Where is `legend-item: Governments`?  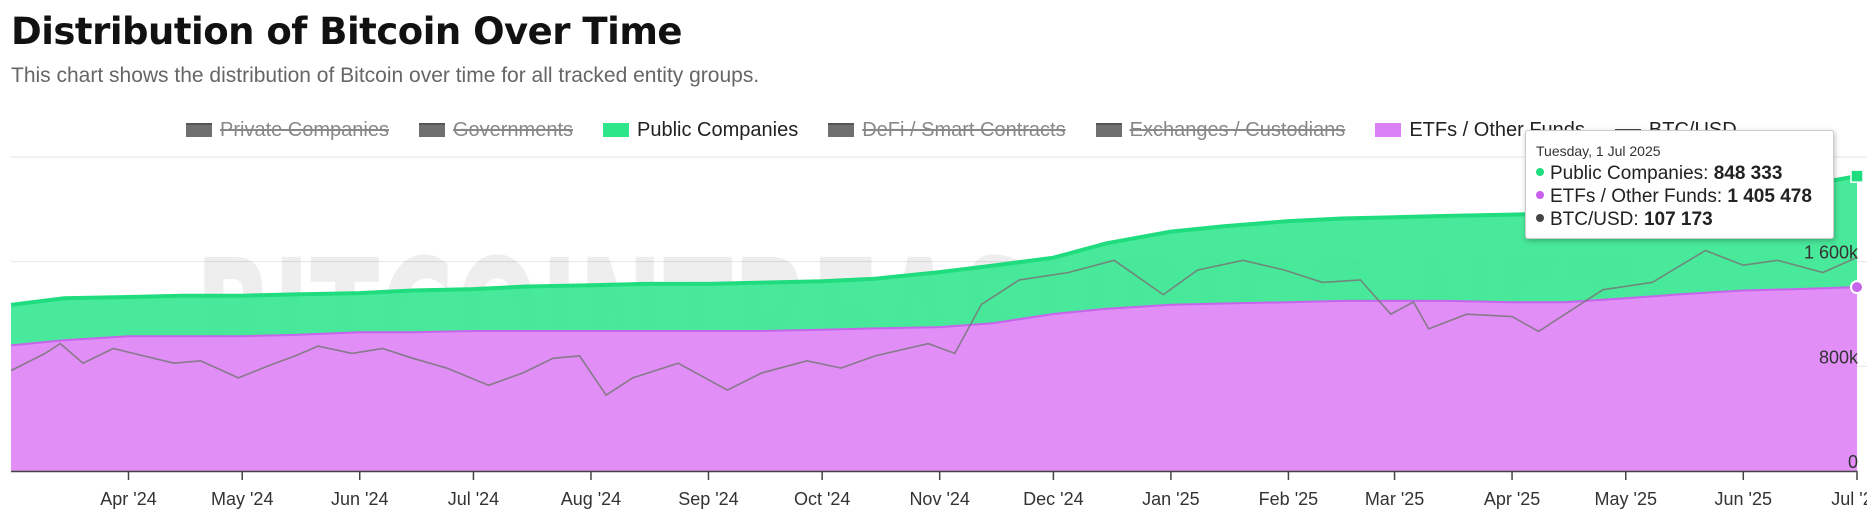 legend-item: Governments is located at coordinates (496, 130).